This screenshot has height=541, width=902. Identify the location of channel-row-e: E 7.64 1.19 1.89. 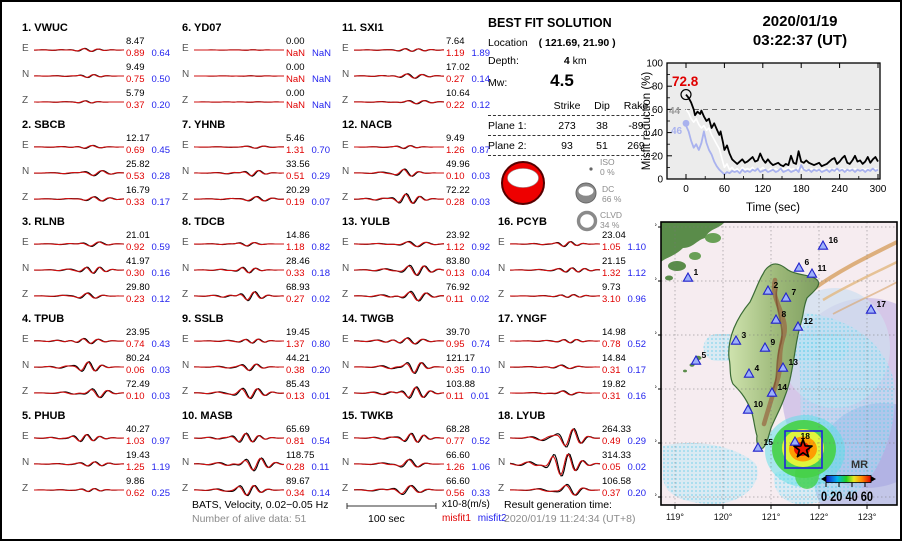
(421, 49).